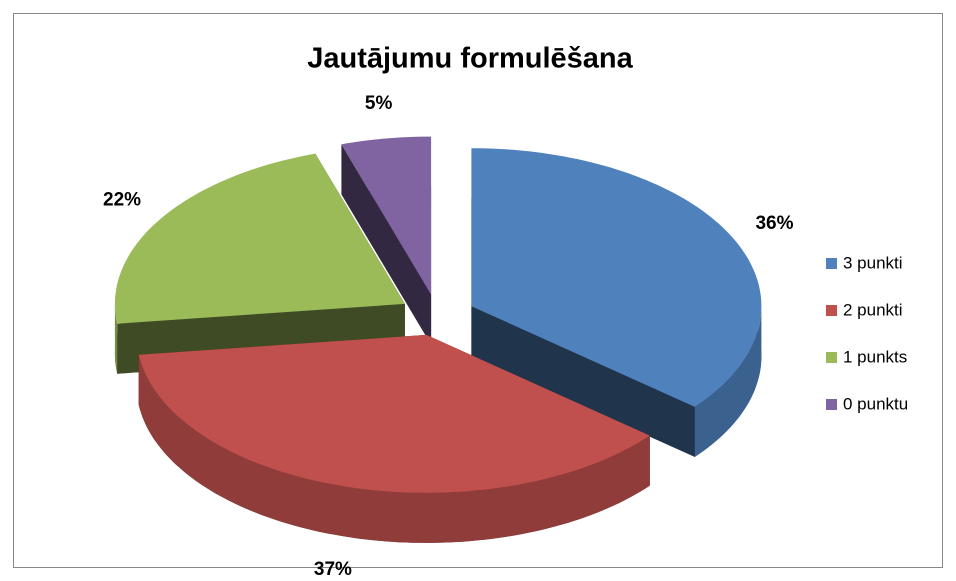 Image resolution: width=956 pixels, height=581 pixels. I want to click on data-label: 36%, so click(774, 223).